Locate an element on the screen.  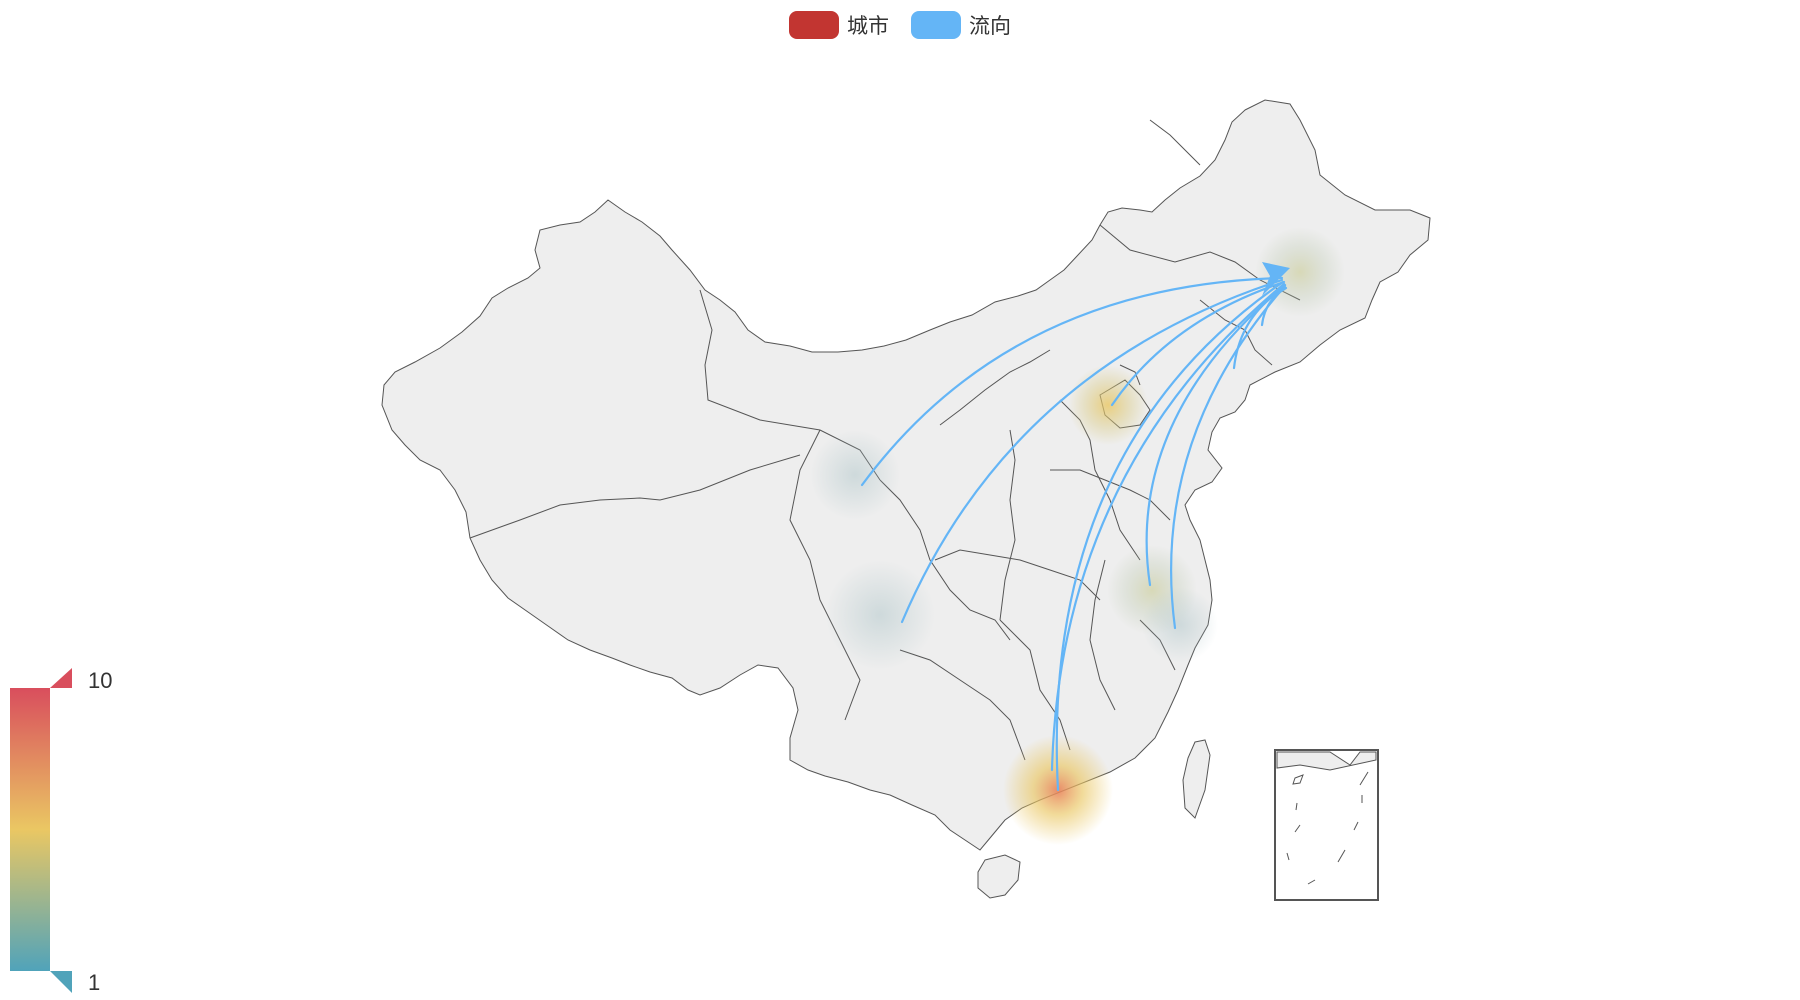
legend-item-city: 城市 is located at coordinates (839, 25).